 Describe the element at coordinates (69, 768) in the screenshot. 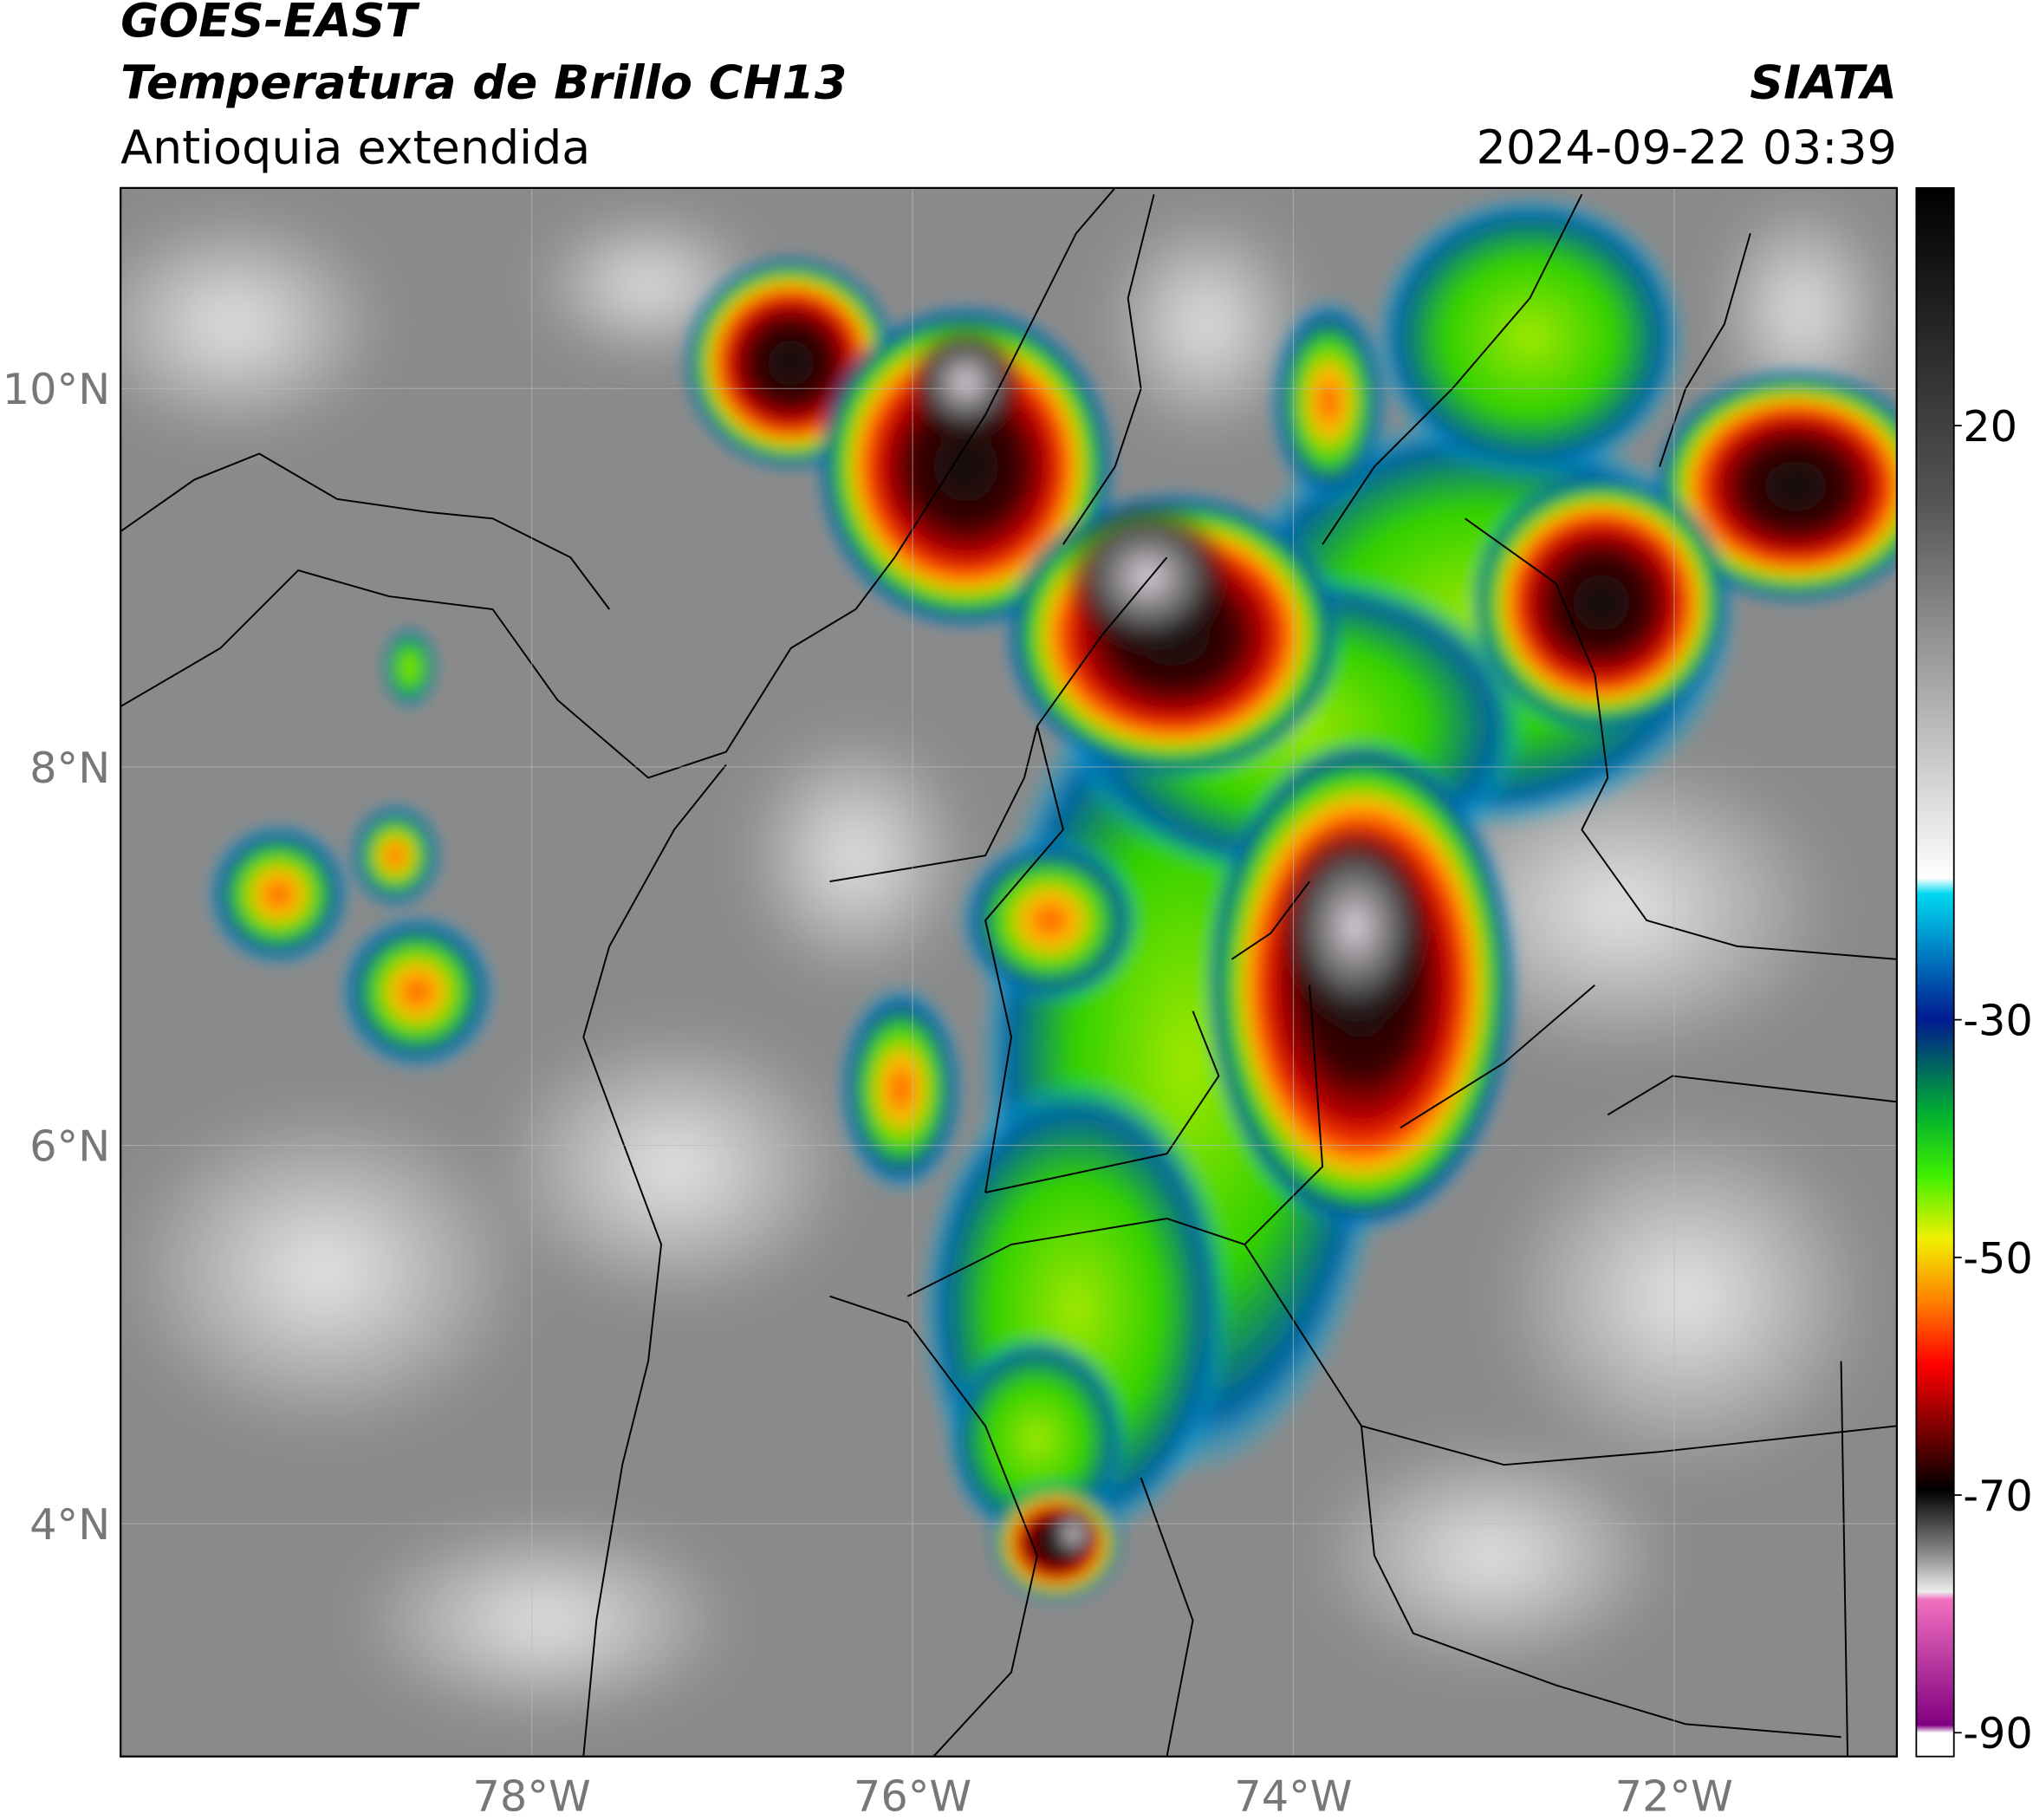

I see `y-tick-label: 8°N` at that location.